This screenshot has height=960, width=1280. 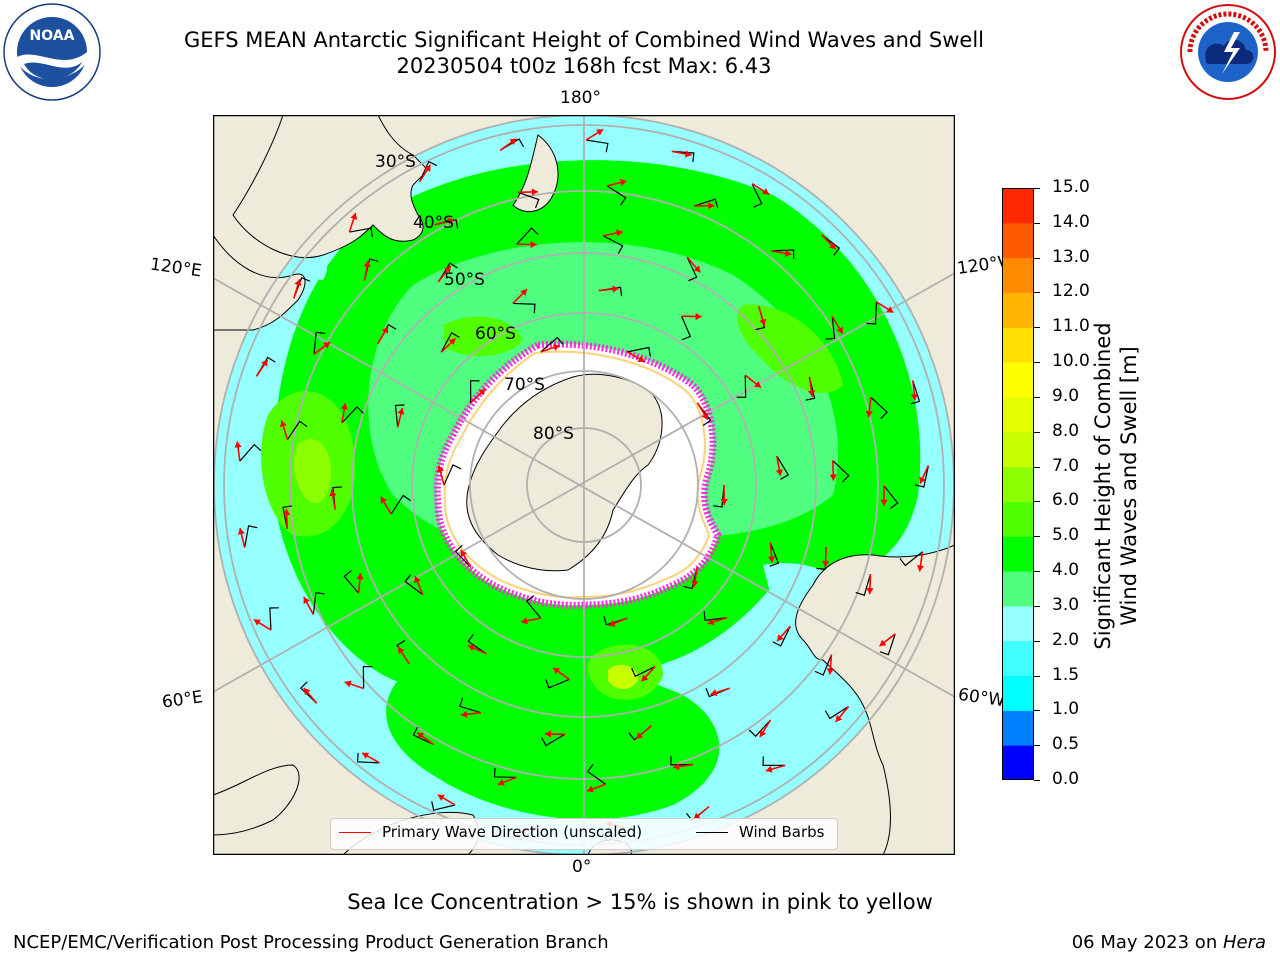 I want to click on lon-label-60e: 60°E, so click(x=182, y=700).